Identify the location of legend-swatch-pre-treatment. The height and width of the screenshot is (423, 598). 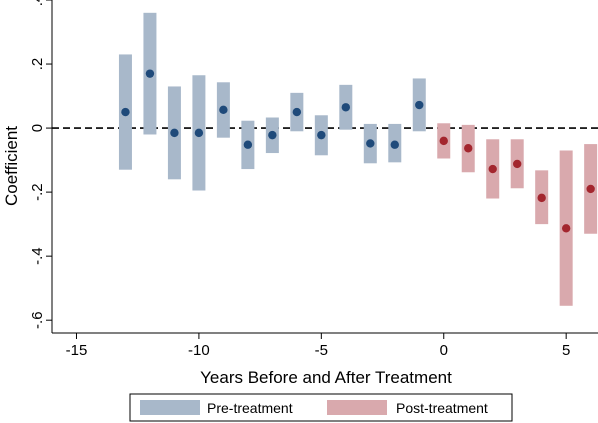
(170, 407).